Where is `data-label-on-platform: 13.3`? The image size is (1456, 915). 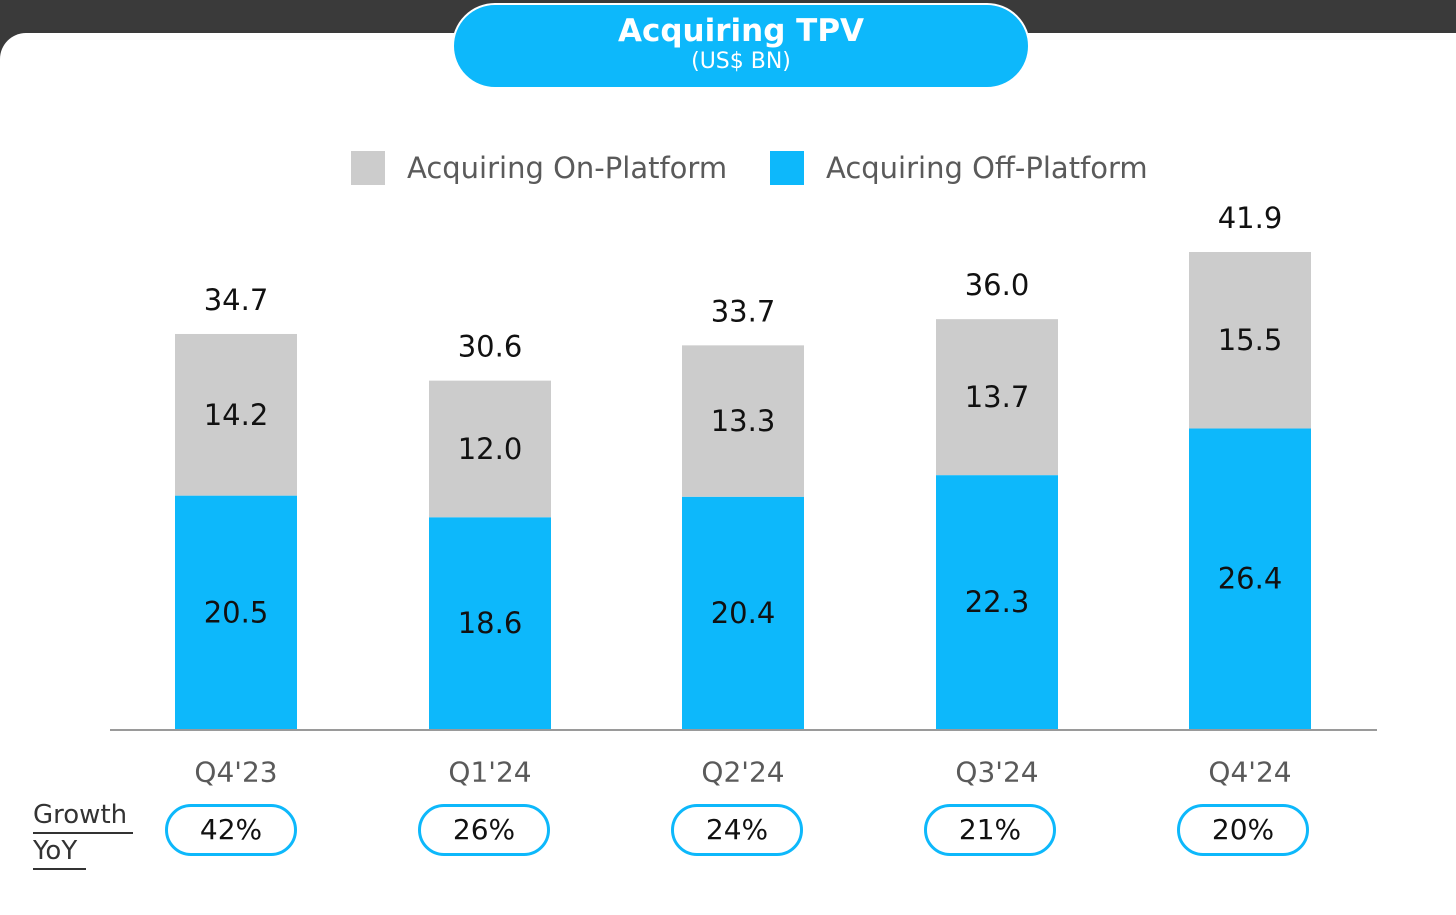
data-label-on-platform: 13.3 is located at coordinates (743, 421).